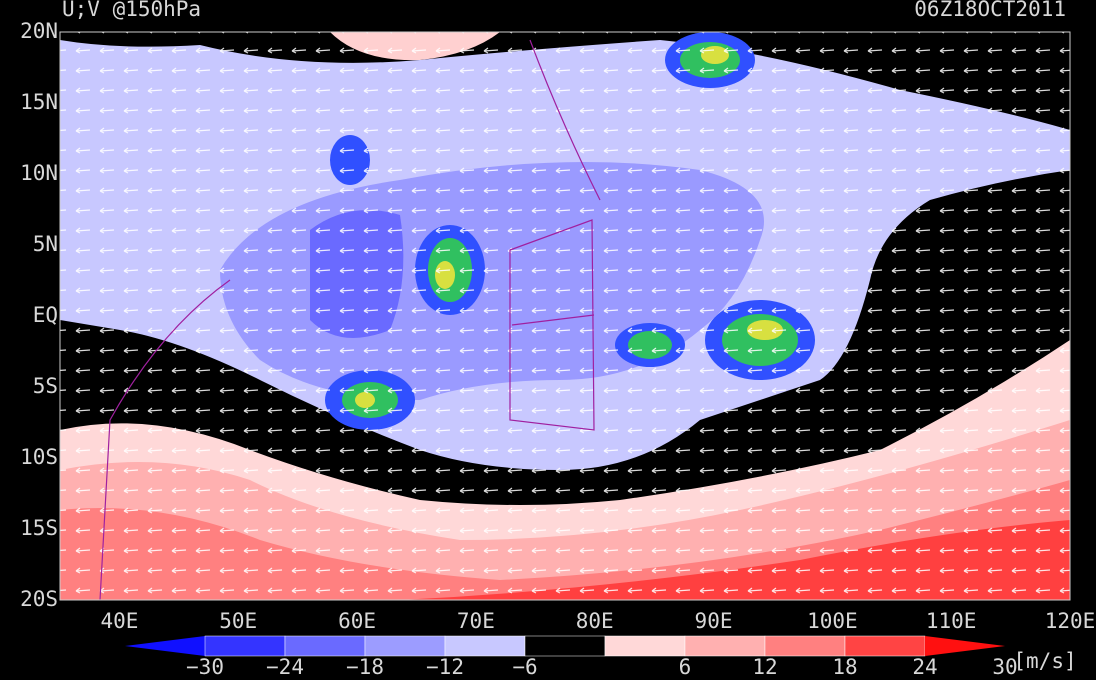 Image resolution: width=1096 pixels, height=680 pixels. Describe the element at coordinates (1044, 661) in the screenshot. I see `colorbar-unit: [m/s]` at that location.